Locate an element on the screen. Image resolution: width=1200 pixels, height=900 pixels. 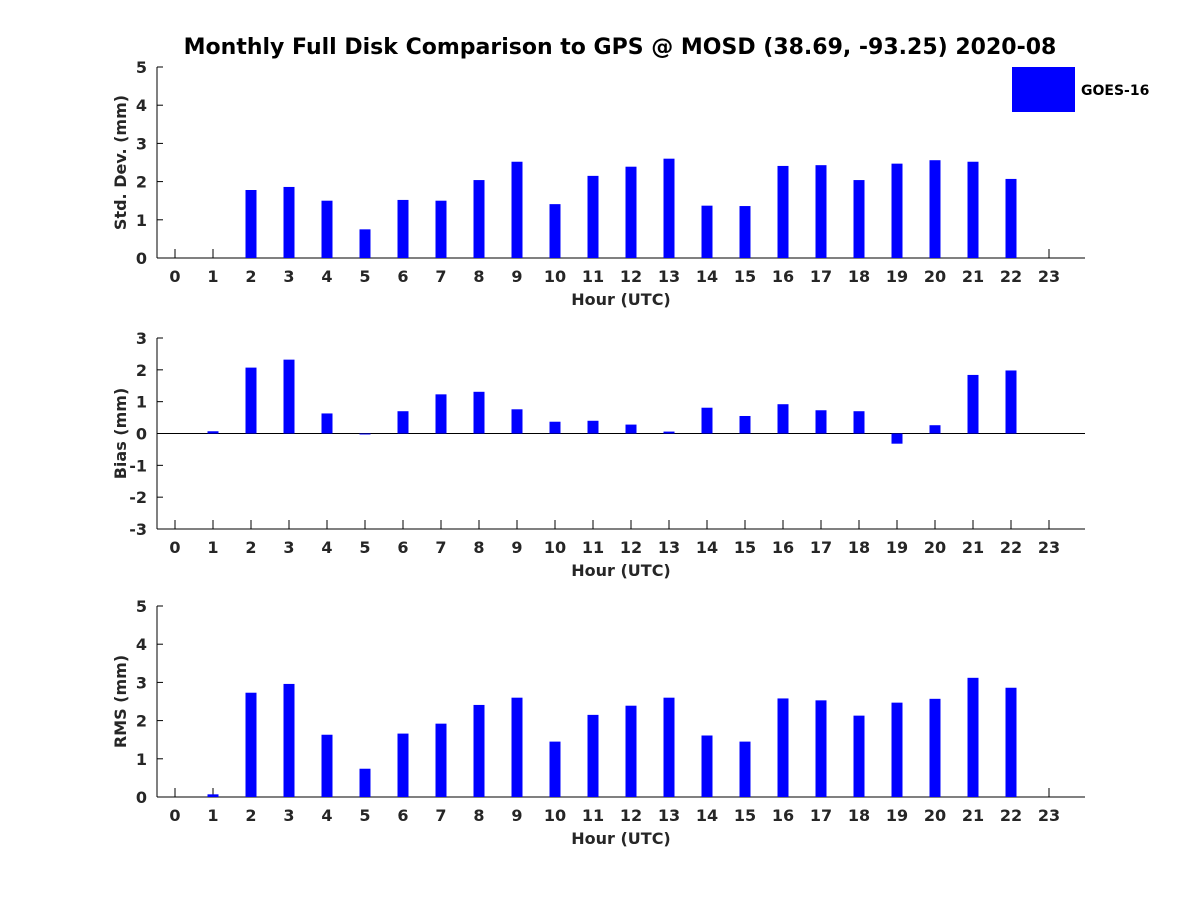
x-tick-label: 5 is located at coordinates (364, 276).